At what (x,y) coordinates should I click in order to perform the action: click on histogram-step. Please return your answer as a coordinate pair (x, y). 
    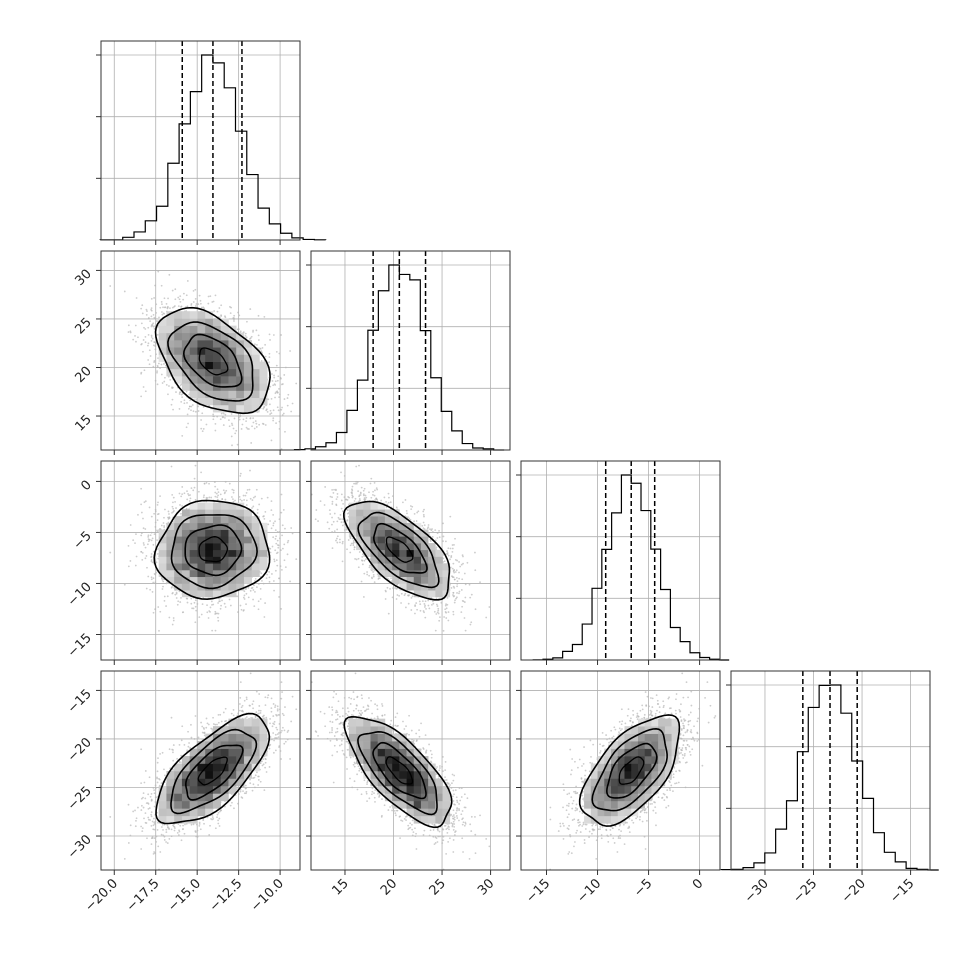
    Looking at the image, I should click on (829, 777).